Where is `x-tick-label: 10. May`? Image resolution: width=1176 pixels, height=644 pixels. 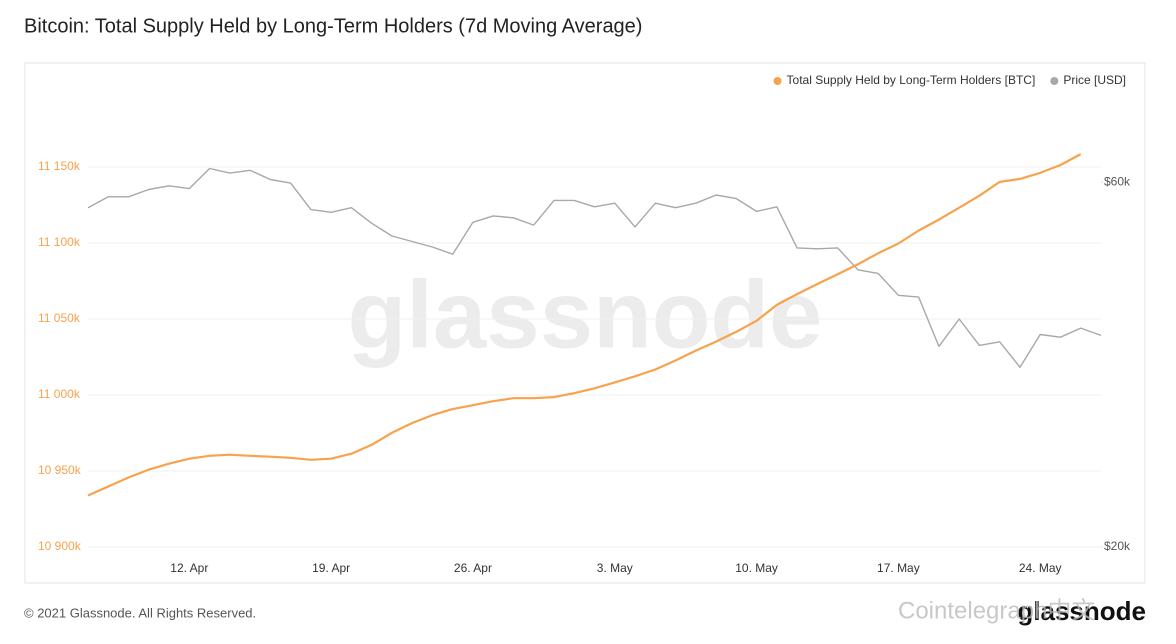 x-tick-label: 10. May is located at coordinates (756, 568).